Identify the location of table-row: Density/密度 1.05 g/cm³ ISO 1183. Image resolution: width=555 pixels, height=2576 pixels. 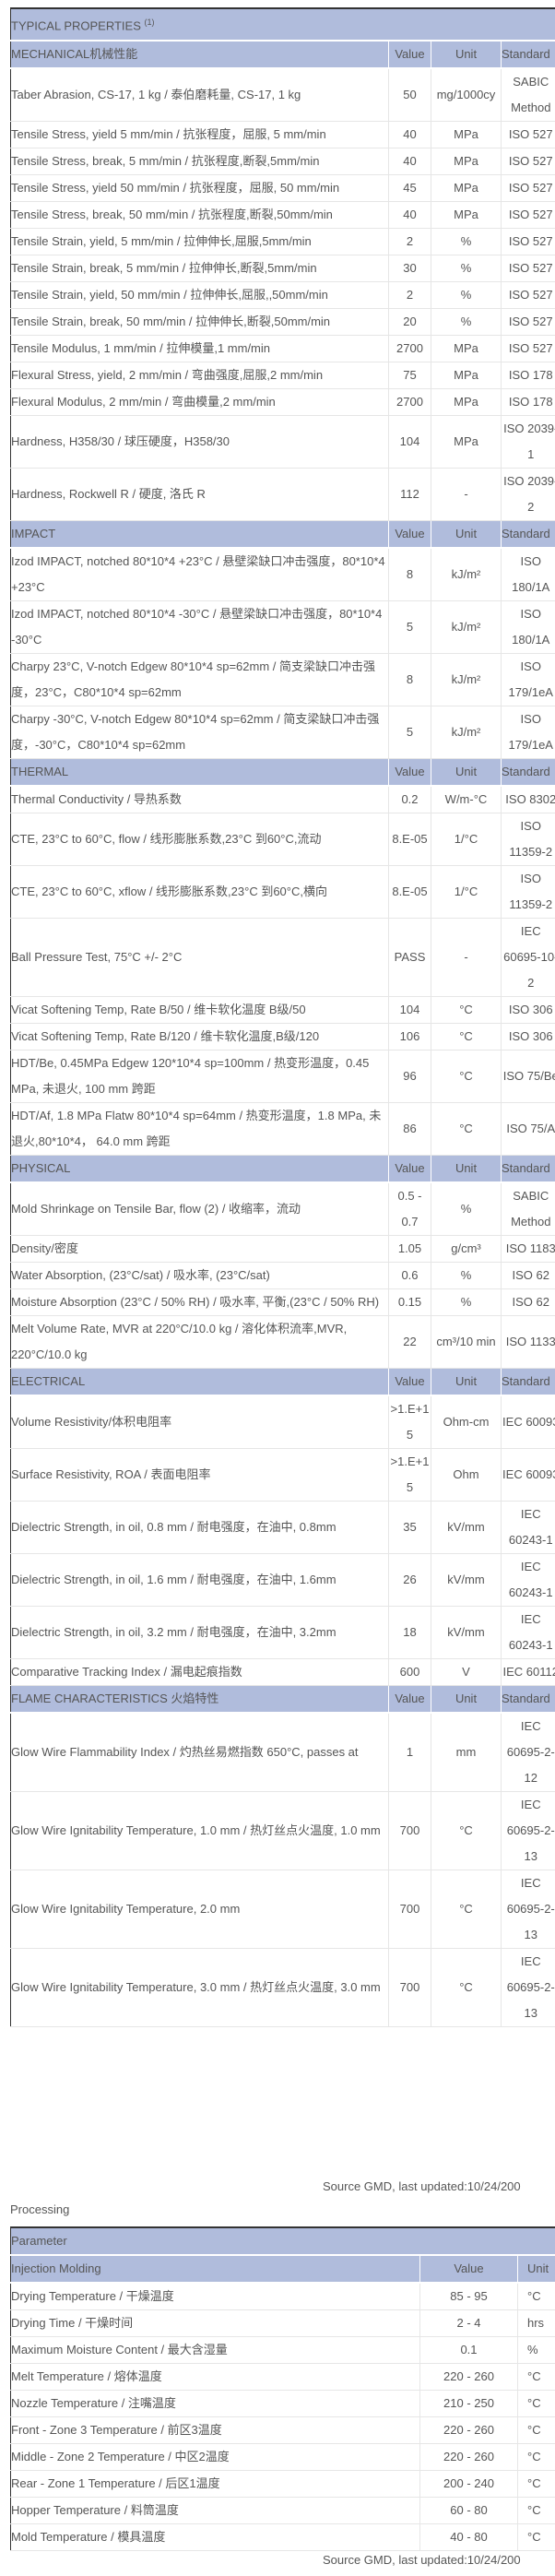
(282, 1249).